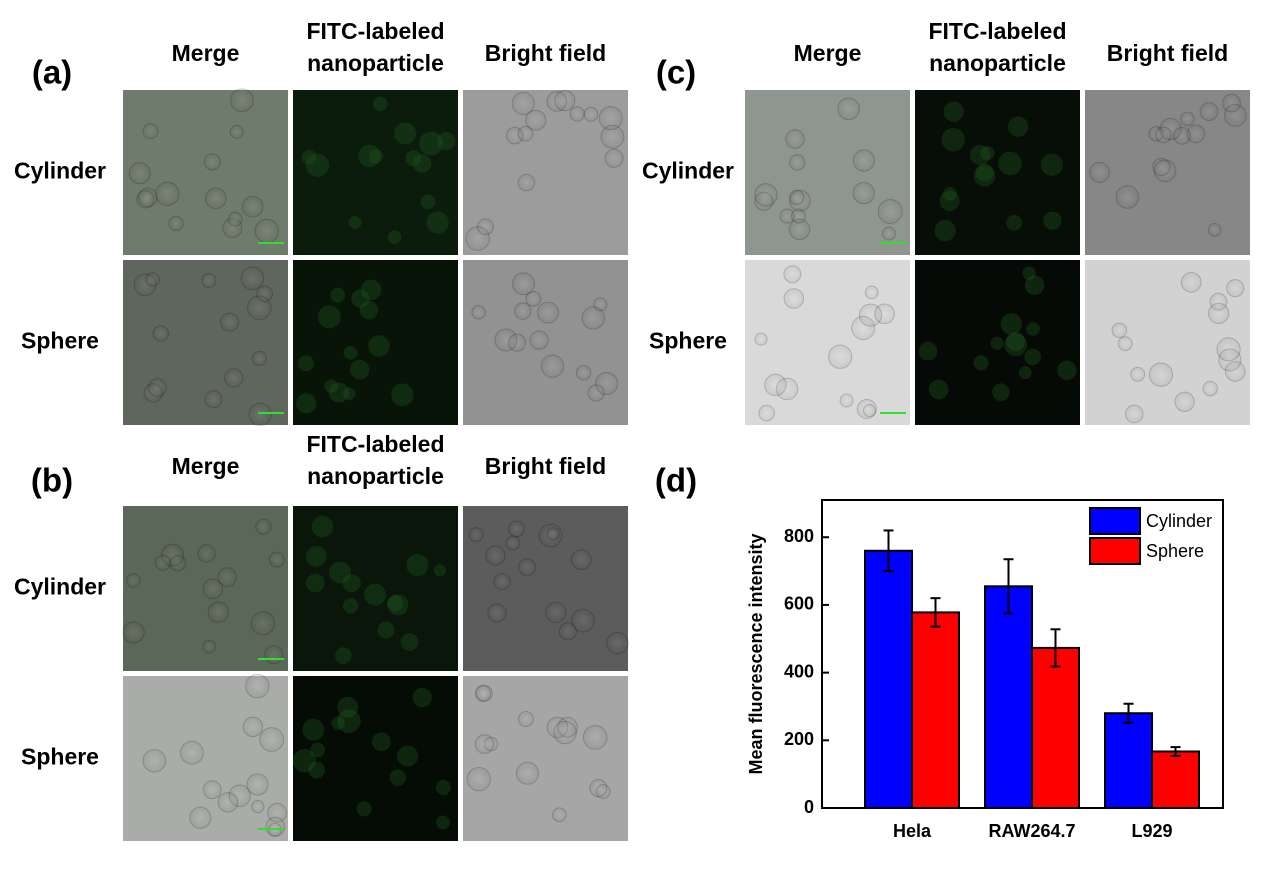  I want to click on legend-swatch, so click(1115, 521).